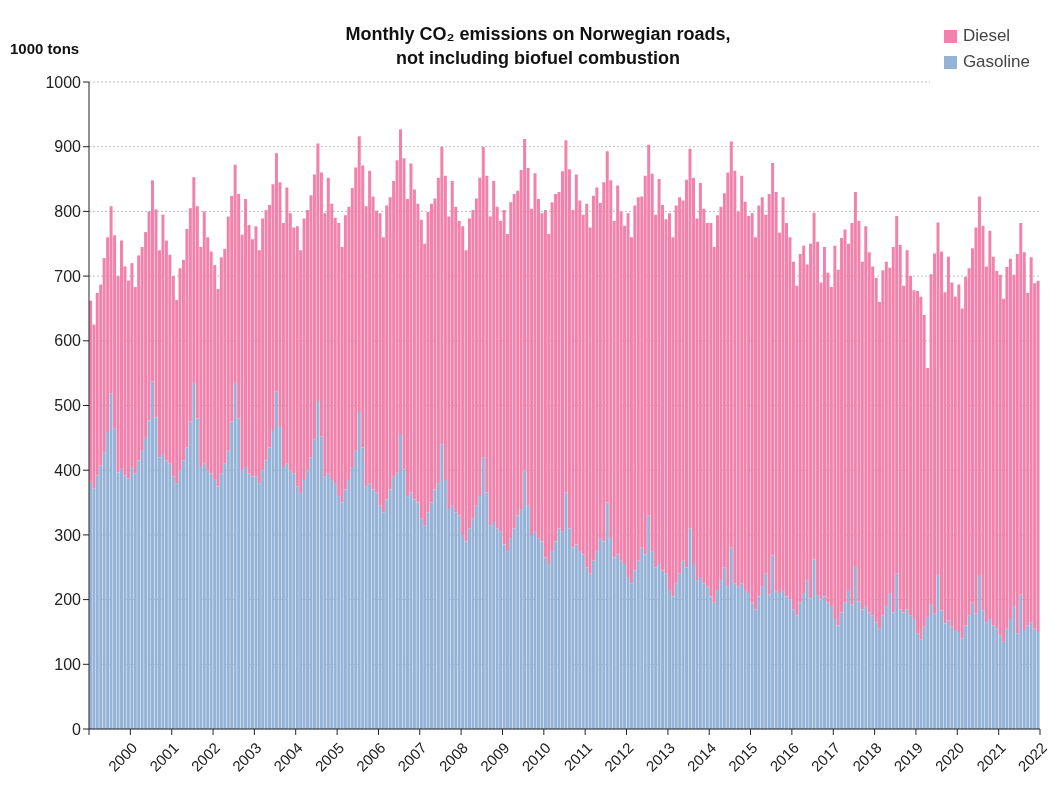 This screenshot has width=1062, height=792. What do you see at coordinates (68, 664) in the screenshot?
I see `y-tick-label: 100` at bounding box center [68, 664].